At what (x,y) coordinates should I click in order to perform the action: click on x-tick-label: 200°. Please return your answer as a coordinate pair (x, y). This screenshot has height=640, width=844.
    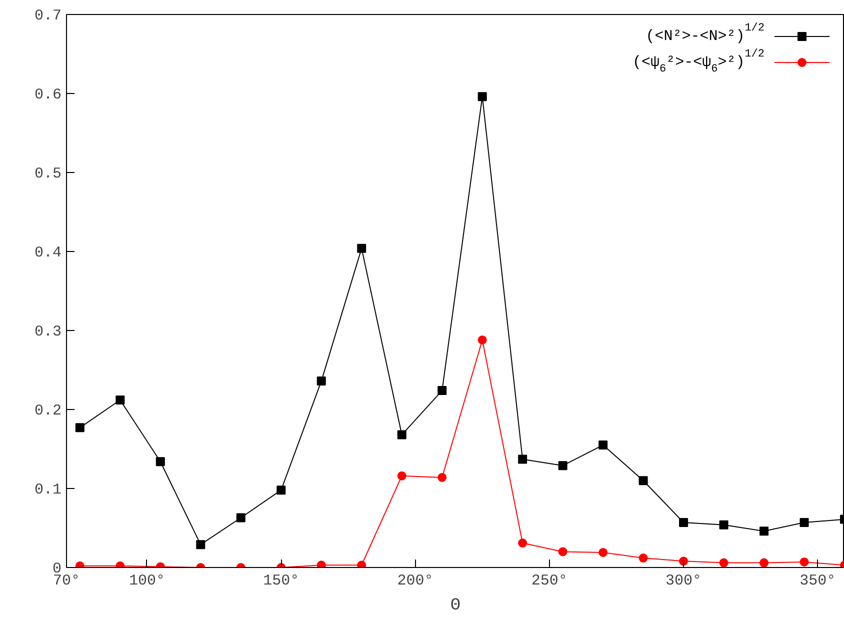
    Looking at the image, I should click on (415, 581).